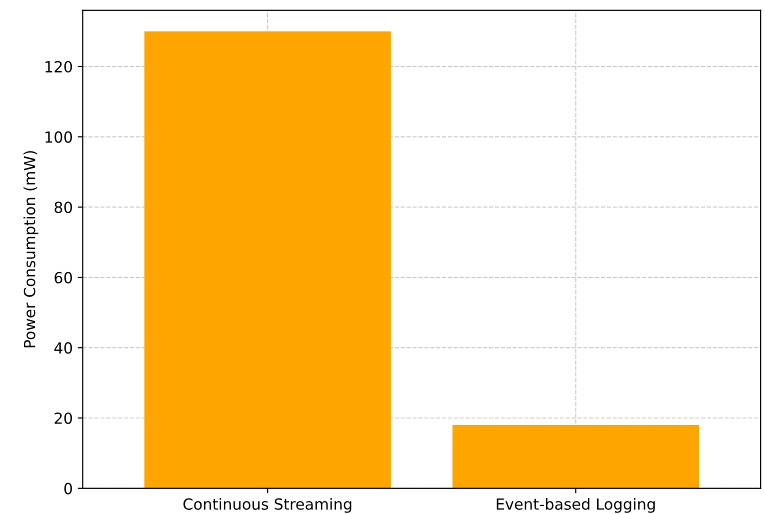  I want to click on x-tick-label: Event-based Logging, so click(575, 505).